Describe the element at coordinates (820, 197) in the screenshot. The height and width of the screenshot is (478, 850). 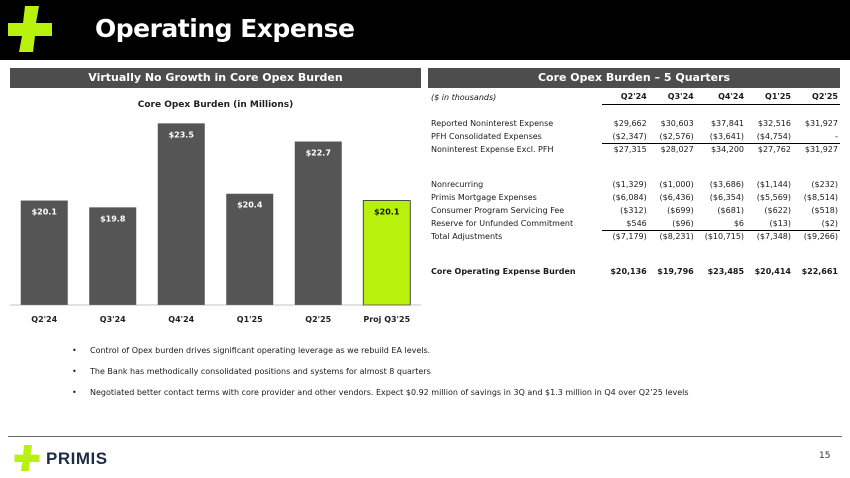
I see `row-value: ($8,514)` at that location.